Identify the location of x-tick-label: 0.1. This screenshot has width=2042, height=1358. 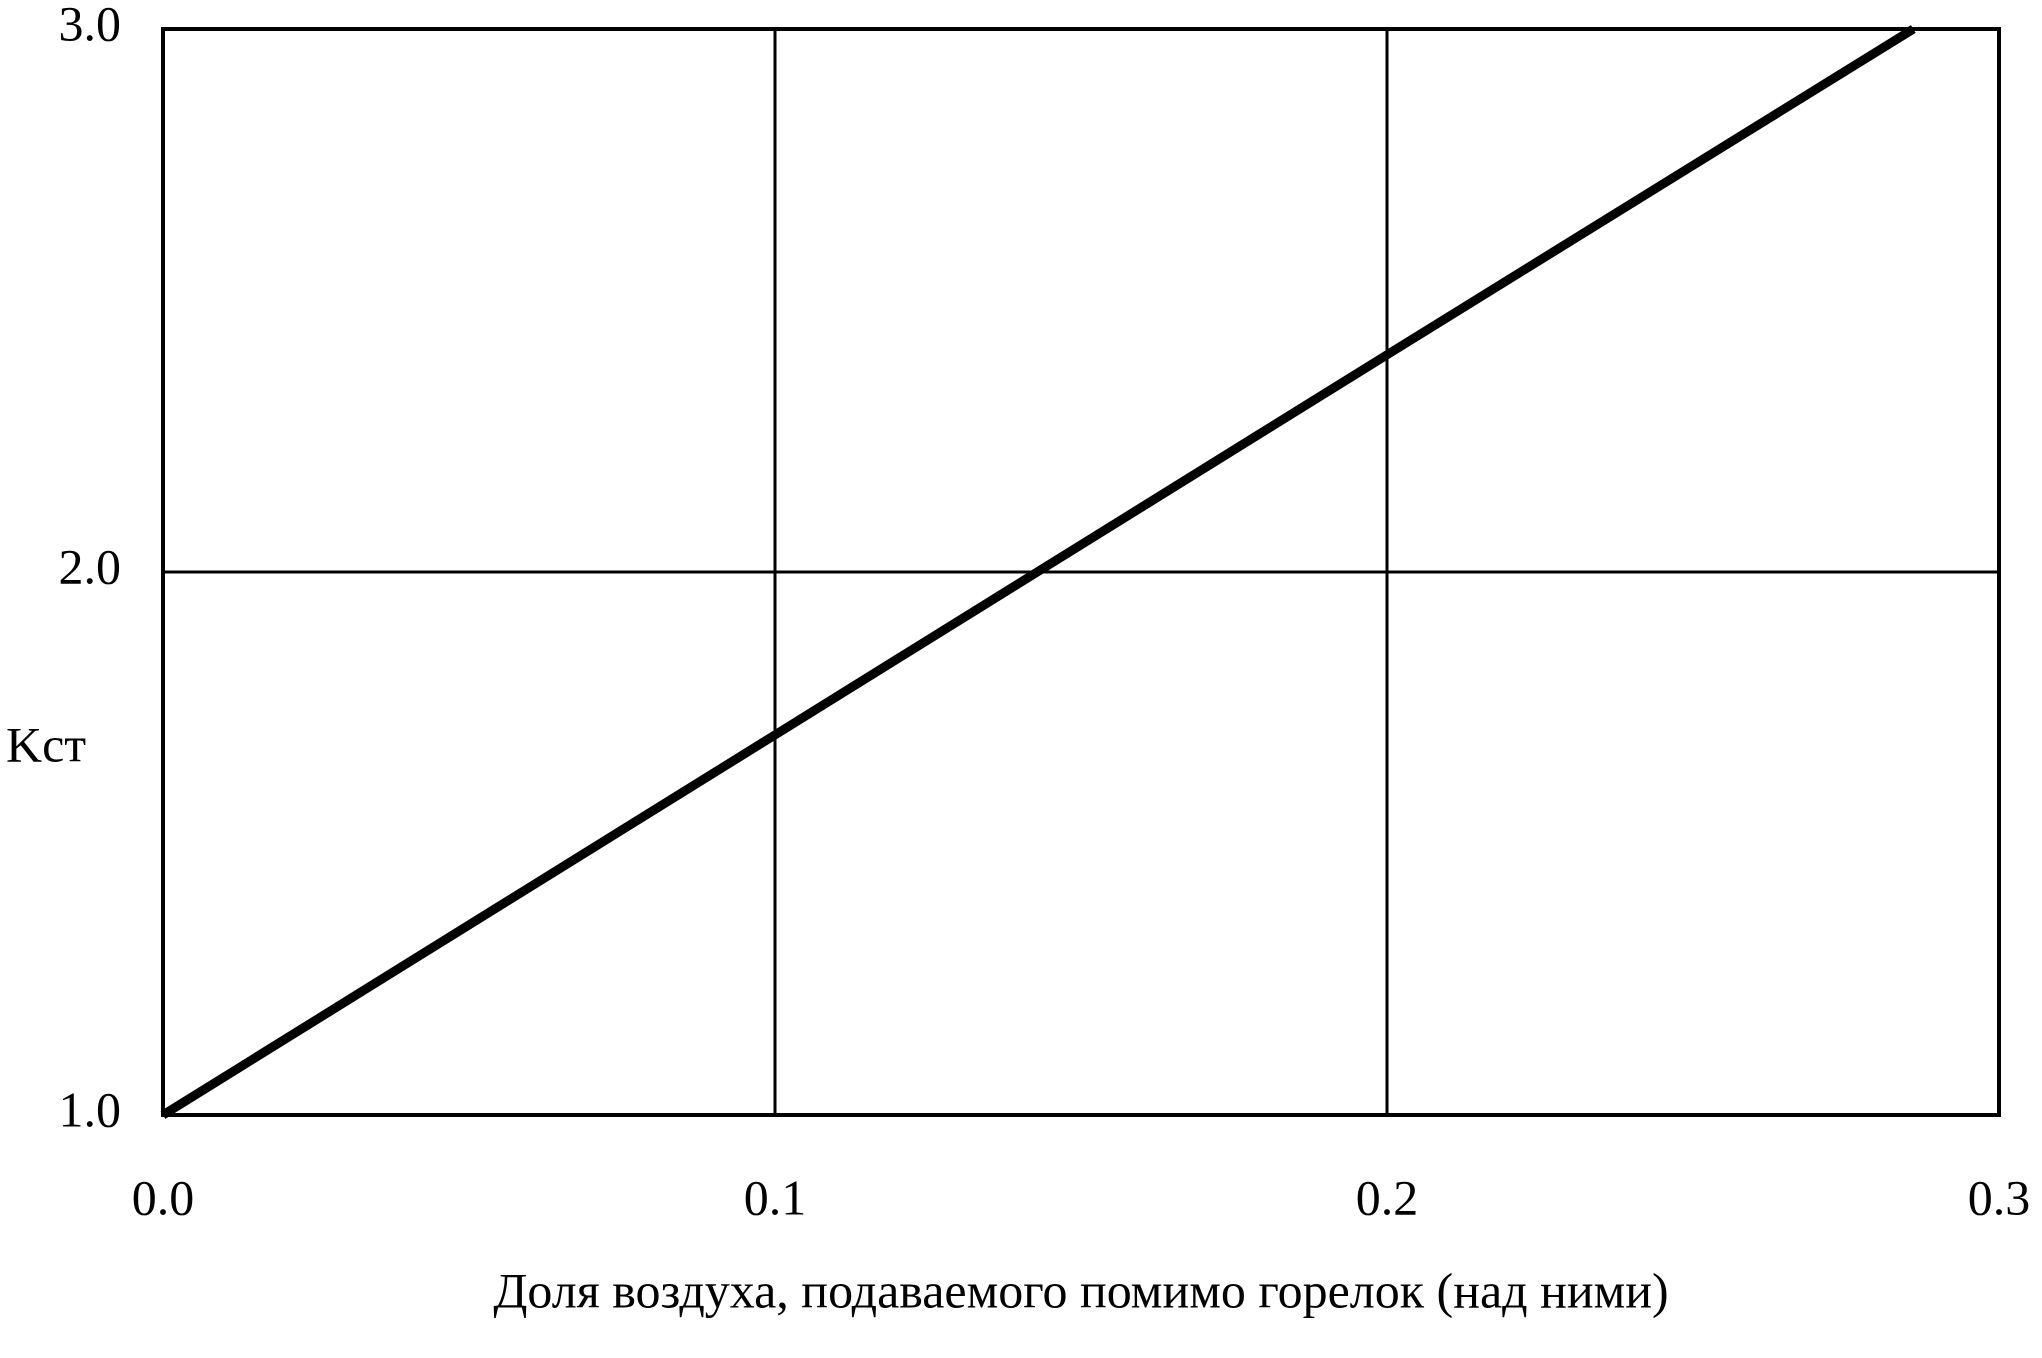
(775, 1197).